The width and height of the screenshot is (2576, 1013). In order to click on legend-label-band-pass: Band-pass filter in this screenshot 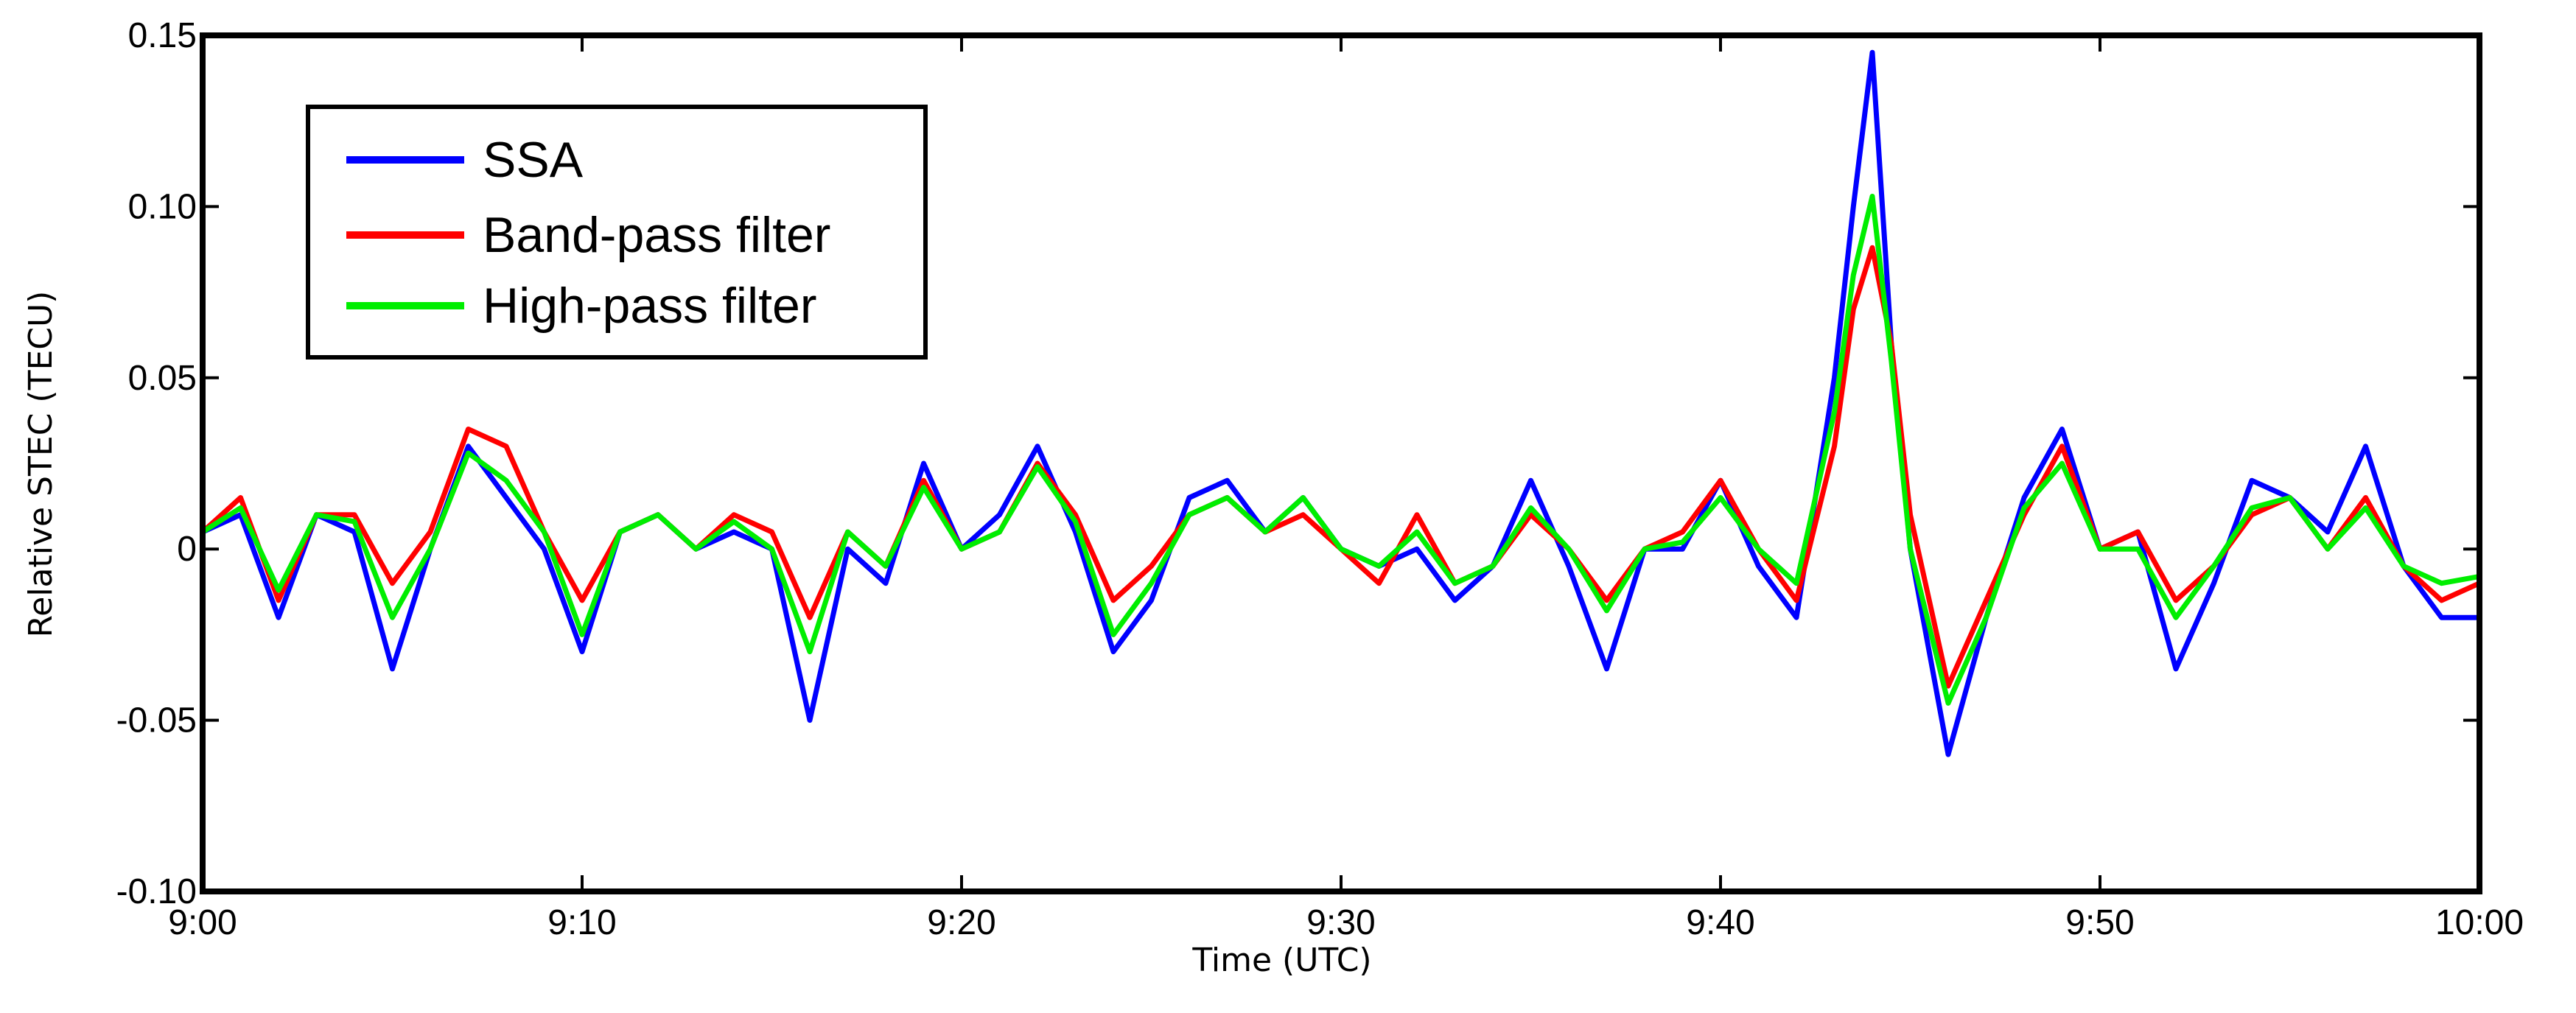, I will do `click(656, 235)`.